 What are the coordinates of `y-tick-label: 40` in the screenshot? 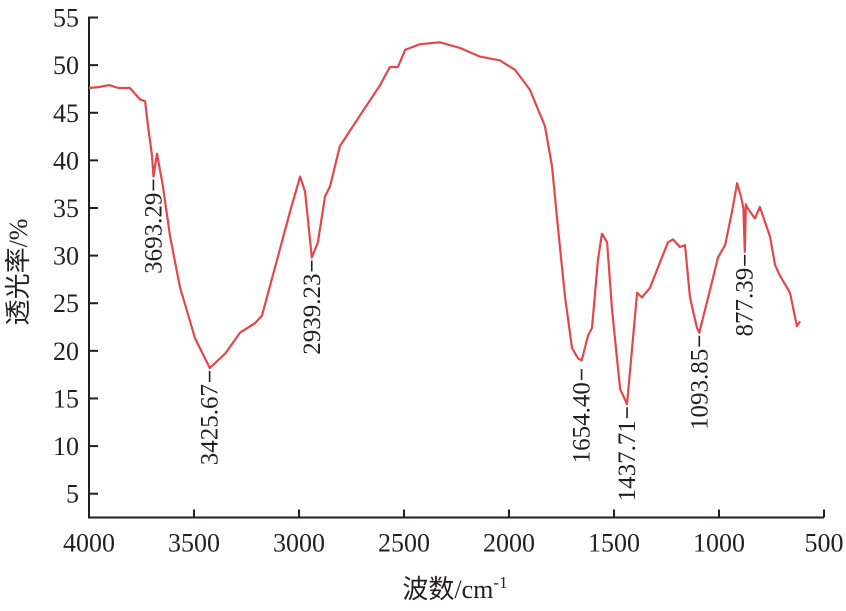 It's located at (66, 160).